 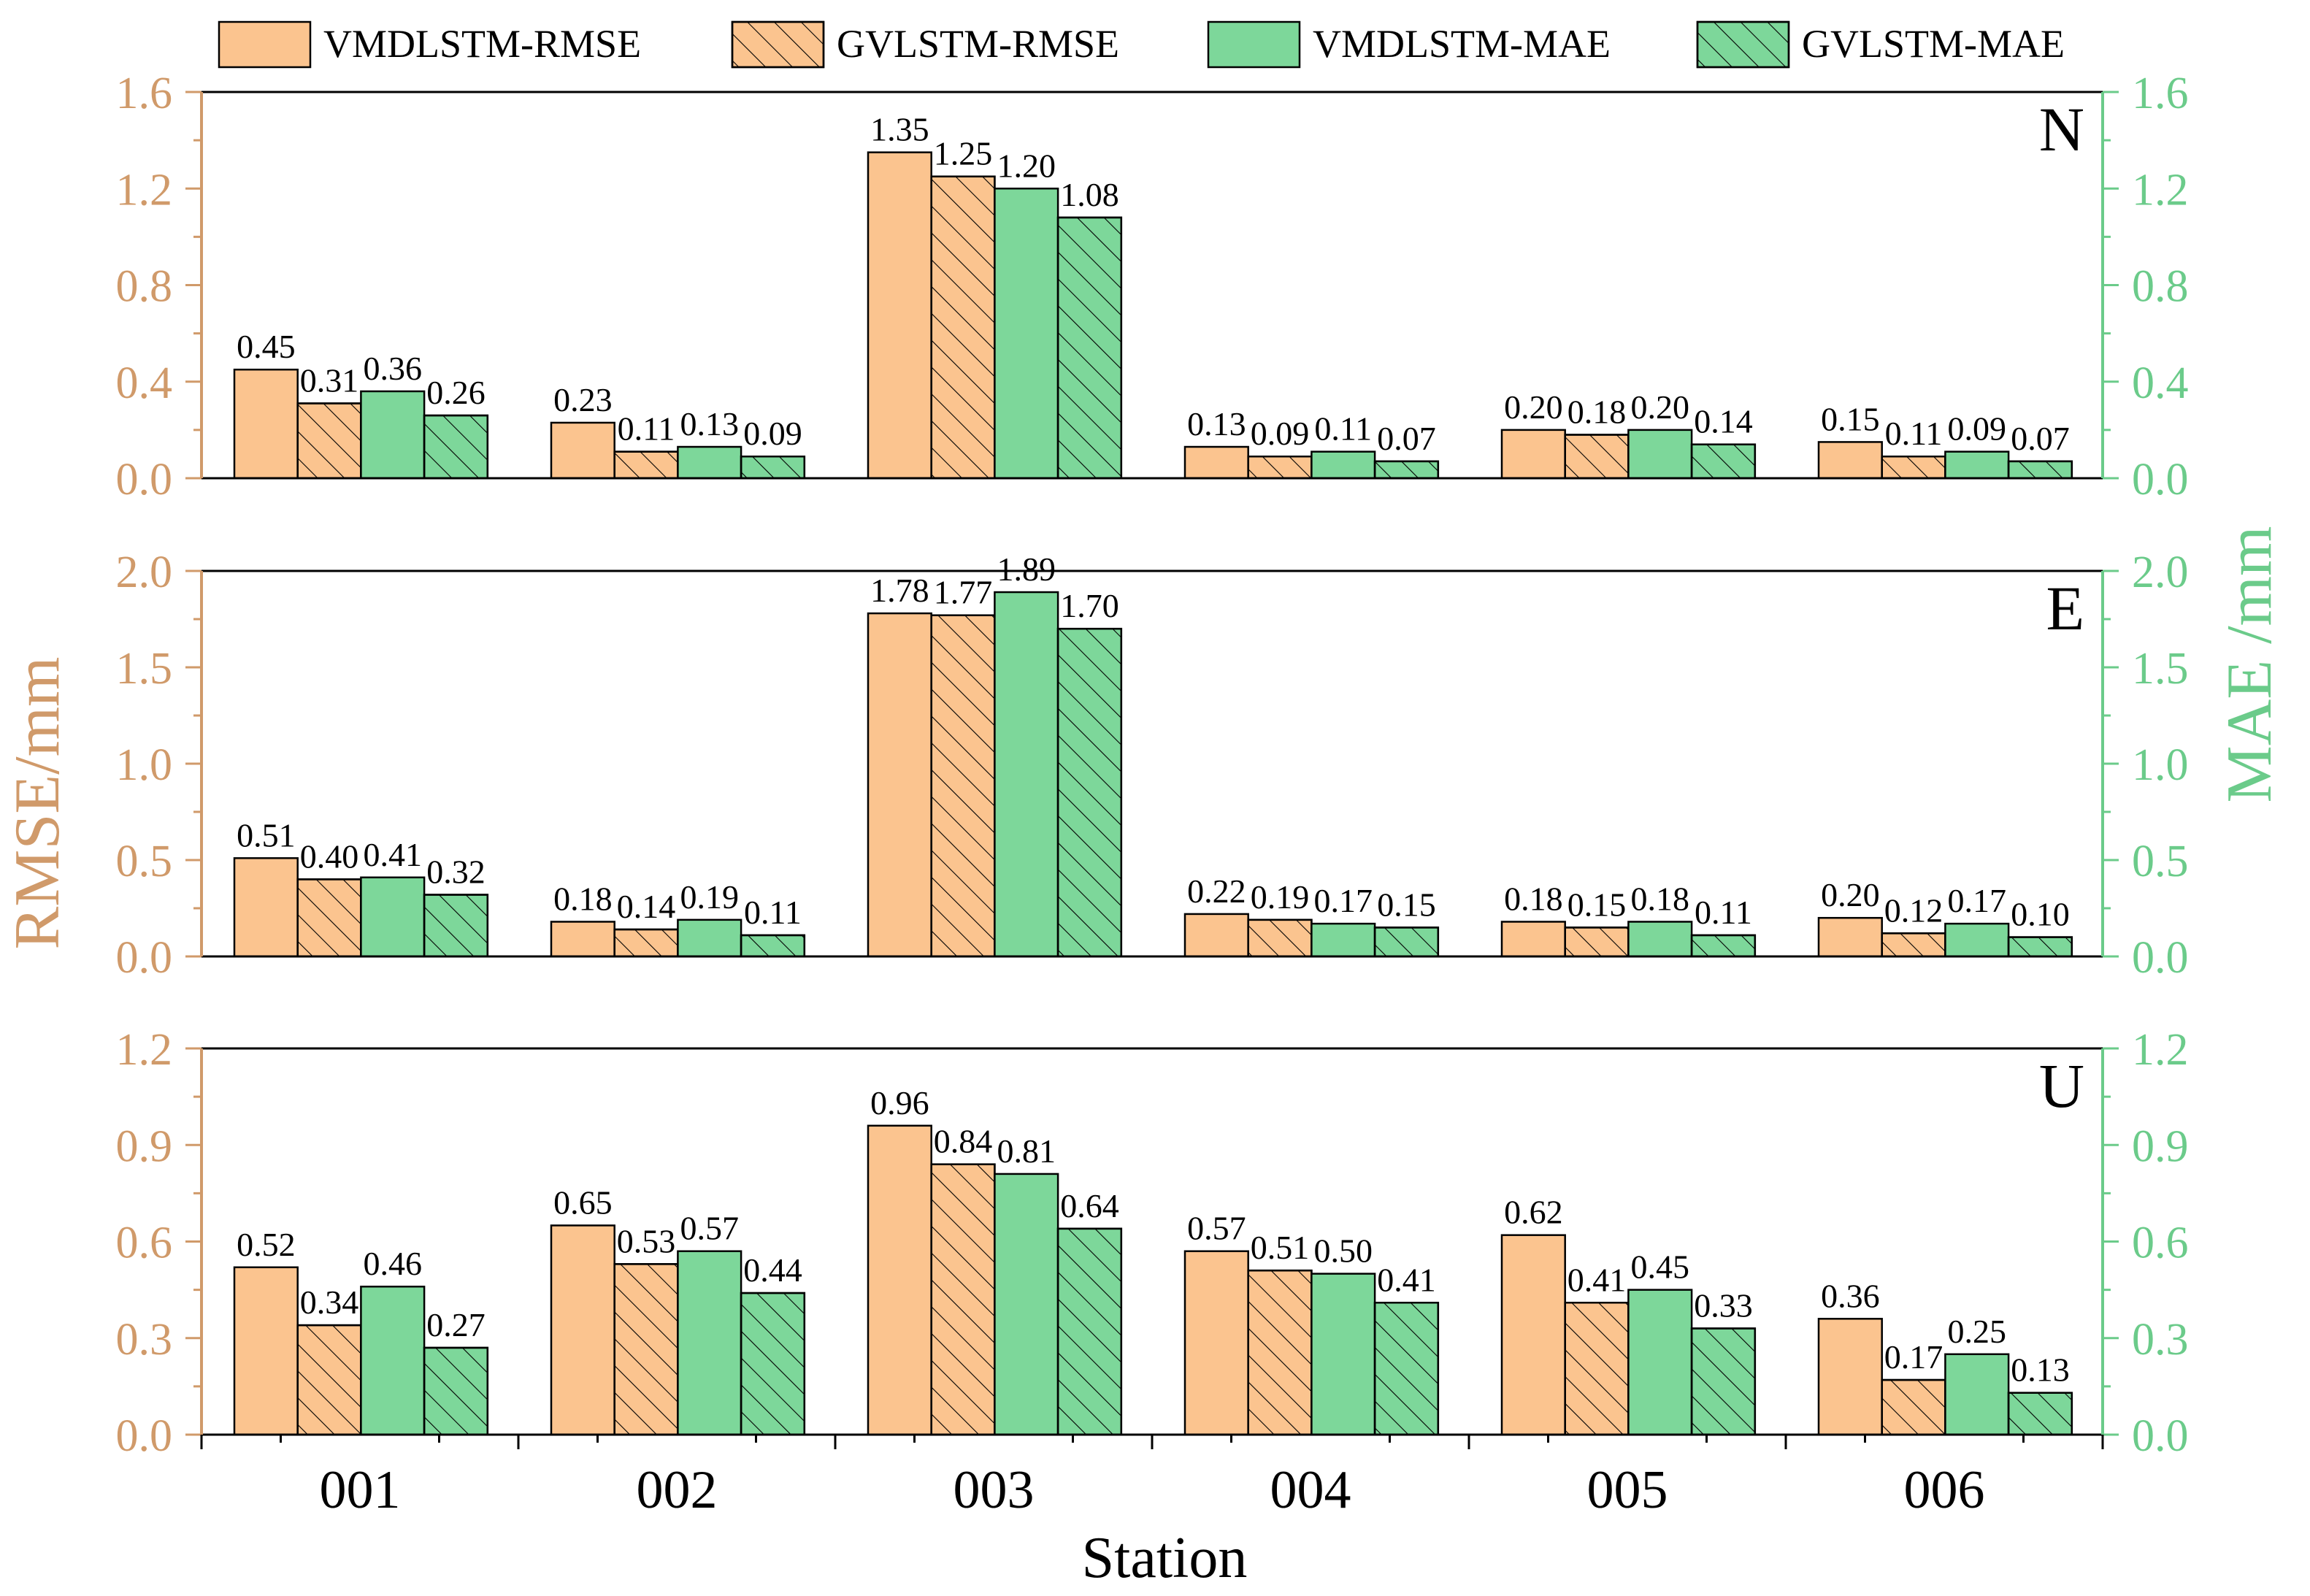 I want to click on data-label: 0.51, so click(x=1280, y=1247).